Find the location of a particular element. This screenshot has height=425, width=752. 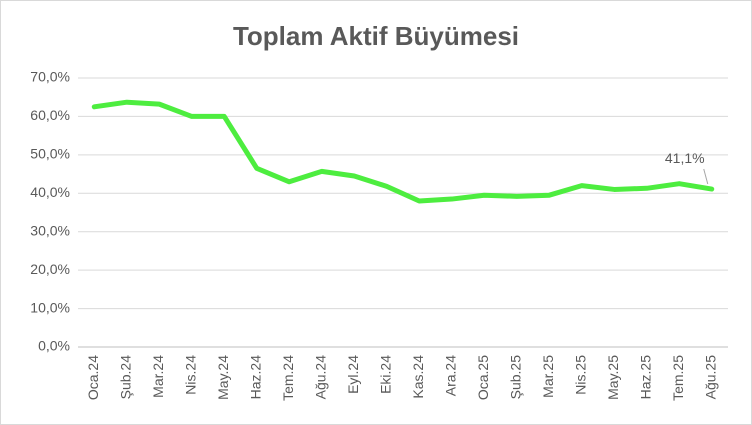

x-tick-label: Eyl.24 is located at coordinates (353, 374).